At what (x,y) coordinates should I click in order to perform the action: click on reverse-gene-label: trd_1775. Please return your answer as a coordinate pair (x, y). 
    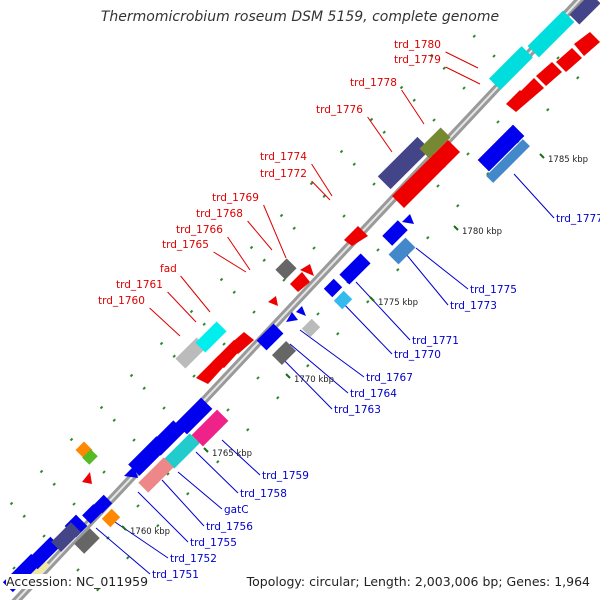
    Looking at the image, I should click on (493, 290).